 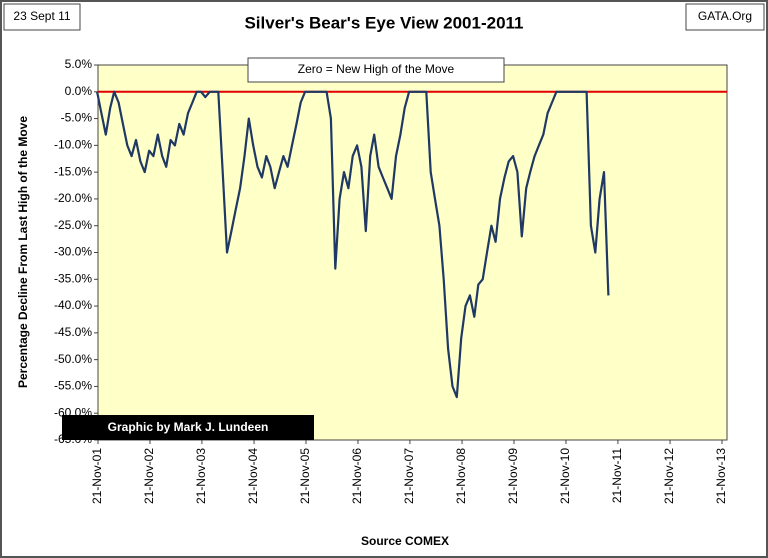 What do you see at coordinates (73, 252) in the screenshot?
I see `y-tick-label: -30.0%` at bounding box center [73, 252].